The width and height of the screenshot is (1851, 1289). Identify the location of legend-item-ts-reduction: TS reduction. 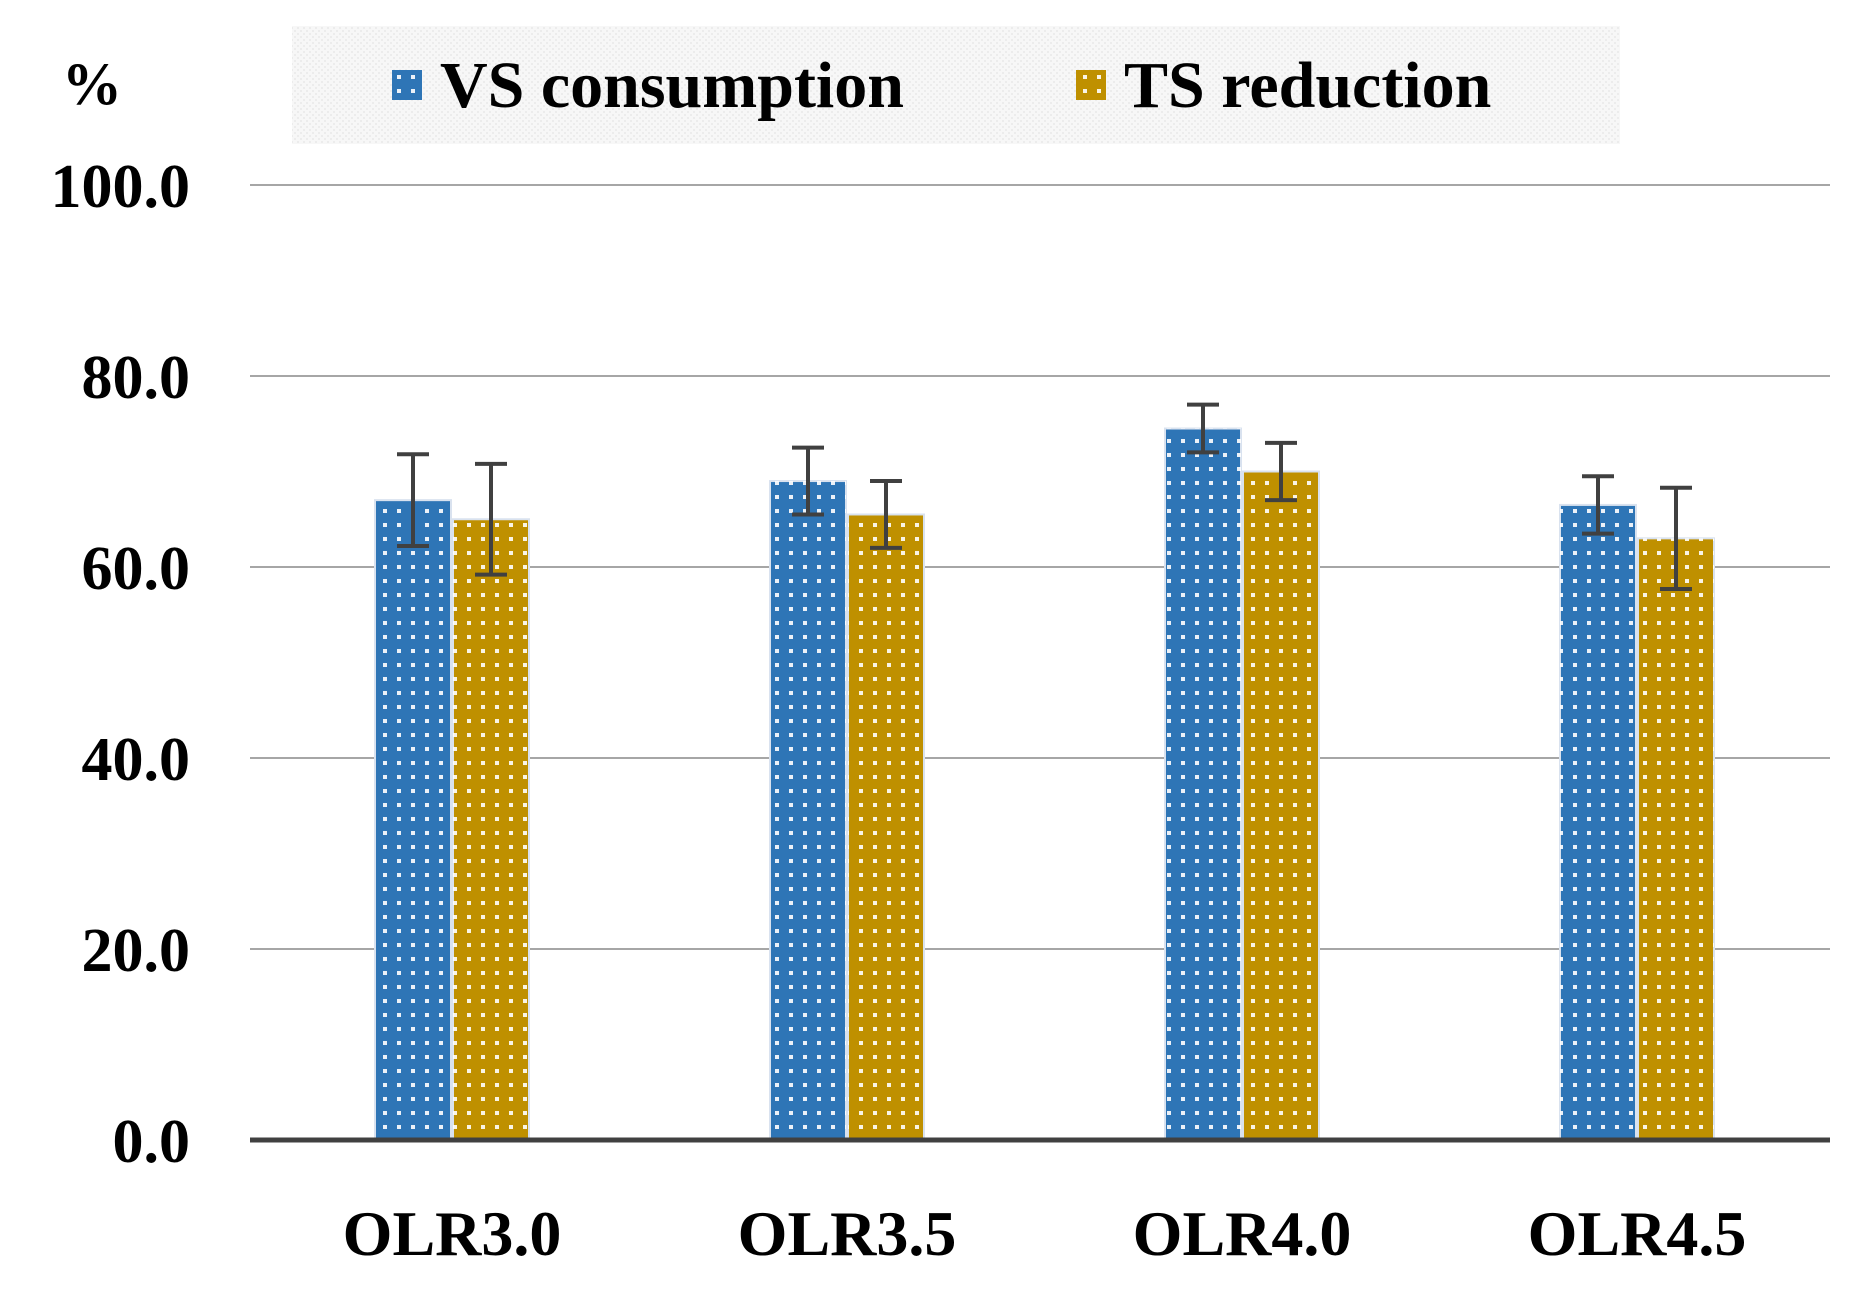
(1283, 85).